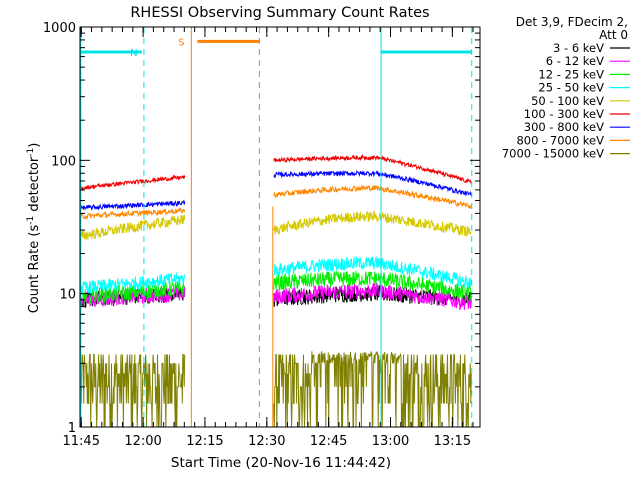 This screenshot has width=640, height=480. What do you see at coordinates (553, 154) in the screenshot?
I see `legend-entry-label: 7000 - 15000 keV` at bounding box center [553, 154].